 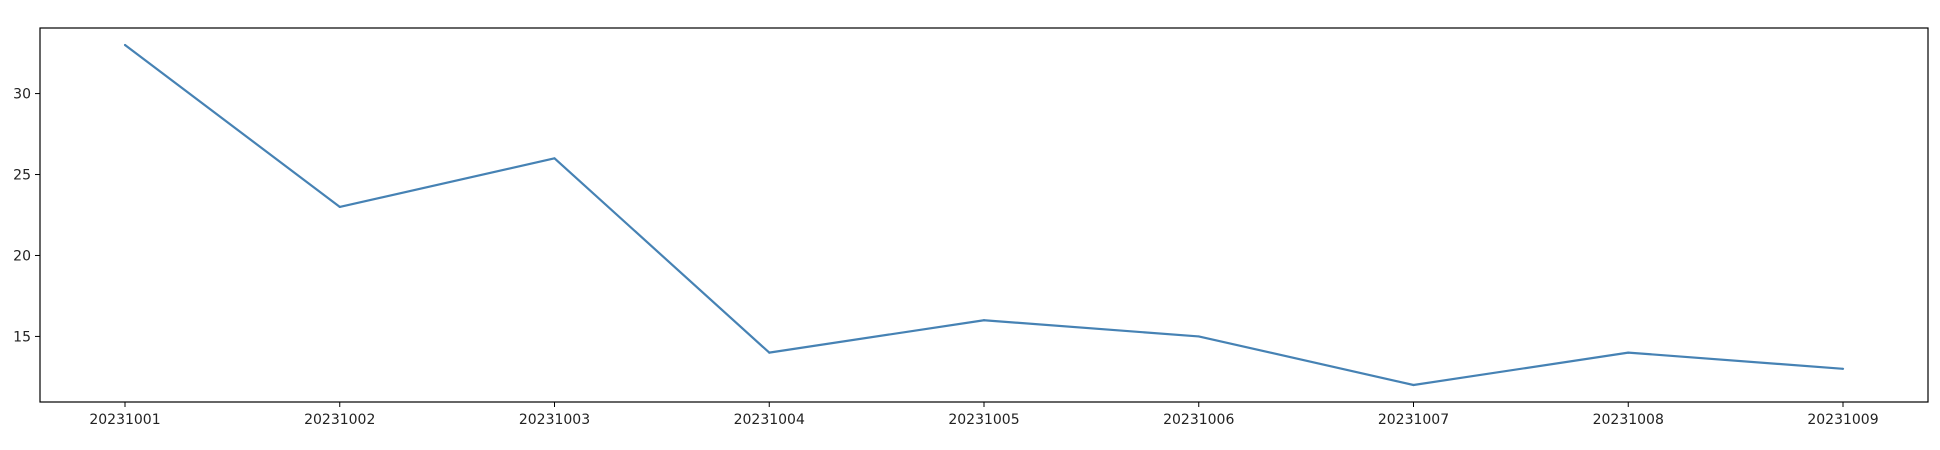 I want to click on x-tick-label: 20231001, so click(x=124, y=420).